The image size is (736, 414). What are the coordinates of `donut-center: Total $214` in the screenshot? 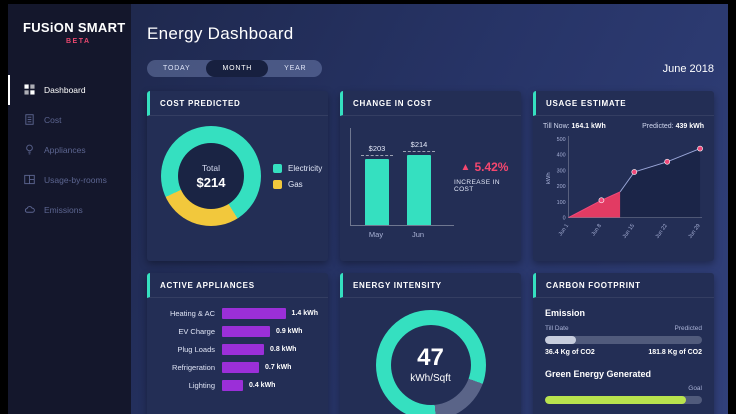 It's located at (211, 176).